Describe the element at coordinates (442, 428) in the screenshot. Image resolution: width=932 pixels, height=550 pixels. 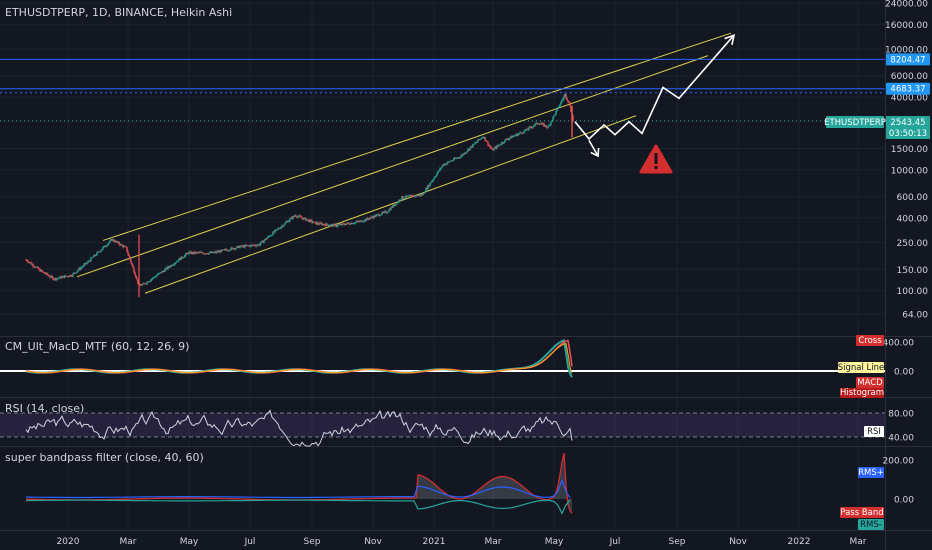
I see `rsi-pane` at that location.